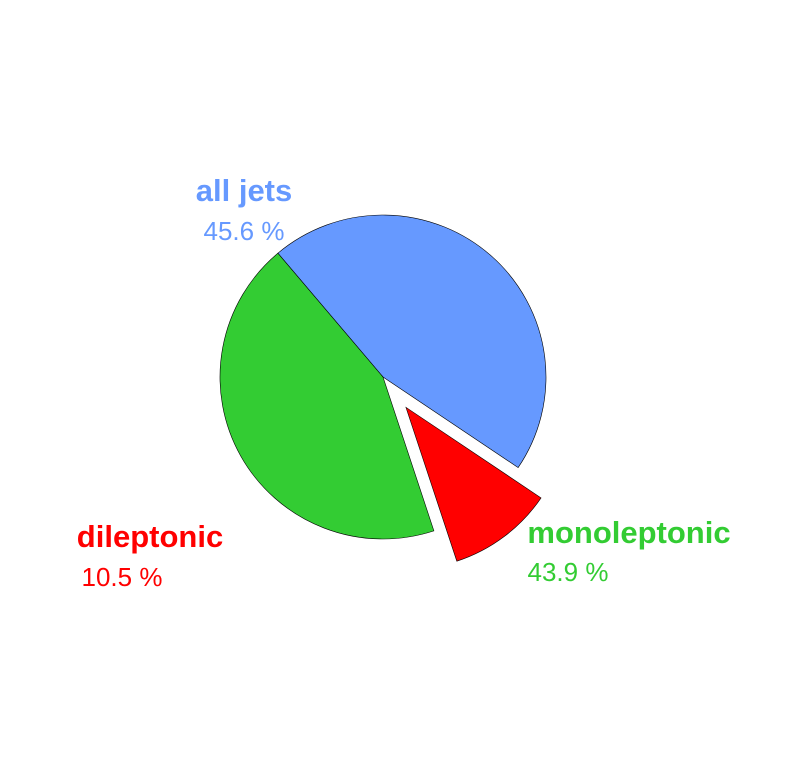  Describe the element at coordinates (122, 577) in the screenshot. I see `slice-value-dileptonic: 10.5 %` at that location.